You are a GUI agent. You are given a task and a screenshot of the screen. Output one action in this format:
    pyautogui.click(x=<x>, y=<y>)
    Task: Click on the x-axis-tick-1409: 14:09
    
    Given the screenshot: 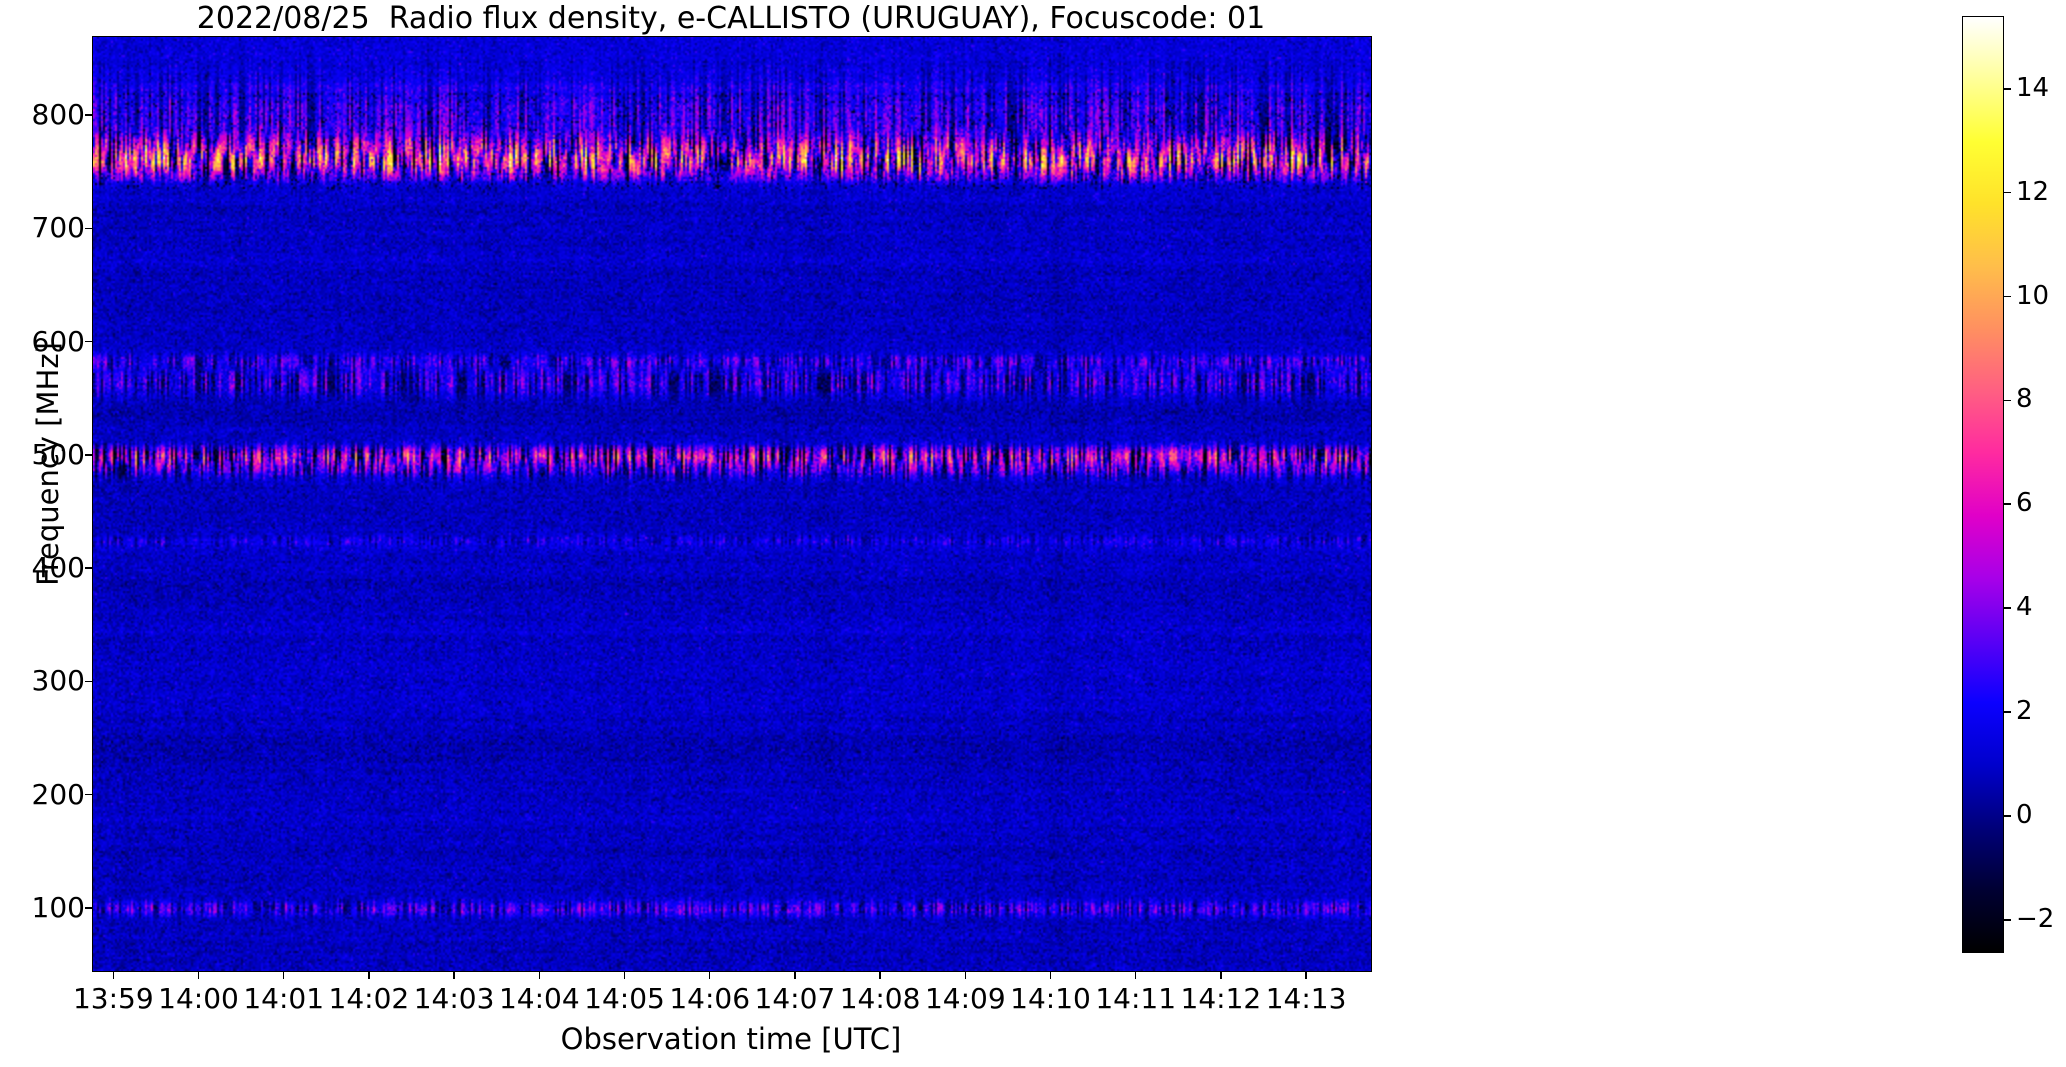 What is the action you would take?
    pyautogui.click(x=965, y=998)
    